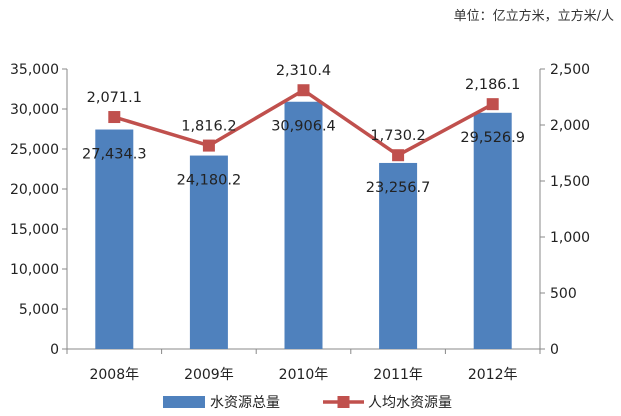 This screenshot has width=621, height=416. What do you see at coordinates (398, 375) in the screenshot?
I see `x-tick-label: 2011年` at bounding box center [398, 375].